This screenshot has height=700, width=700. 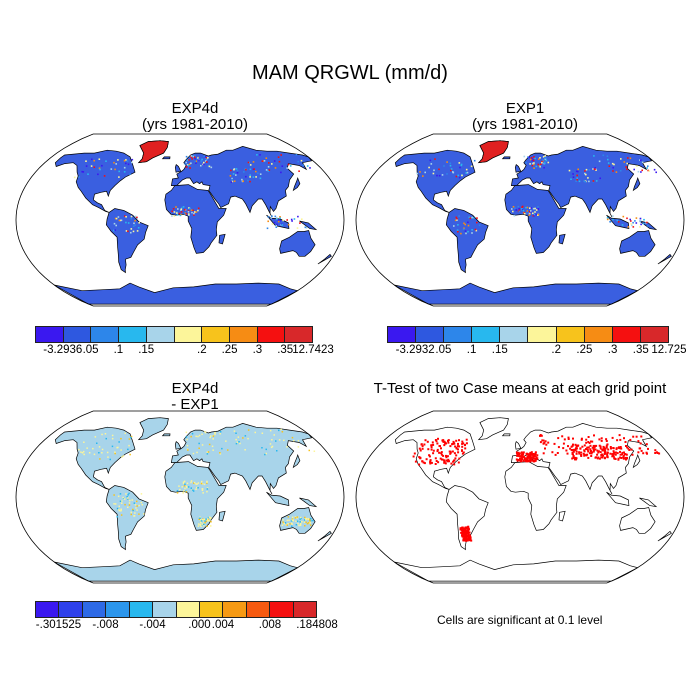 I want to click on landmass-north-america, so click(x=95, y=458).